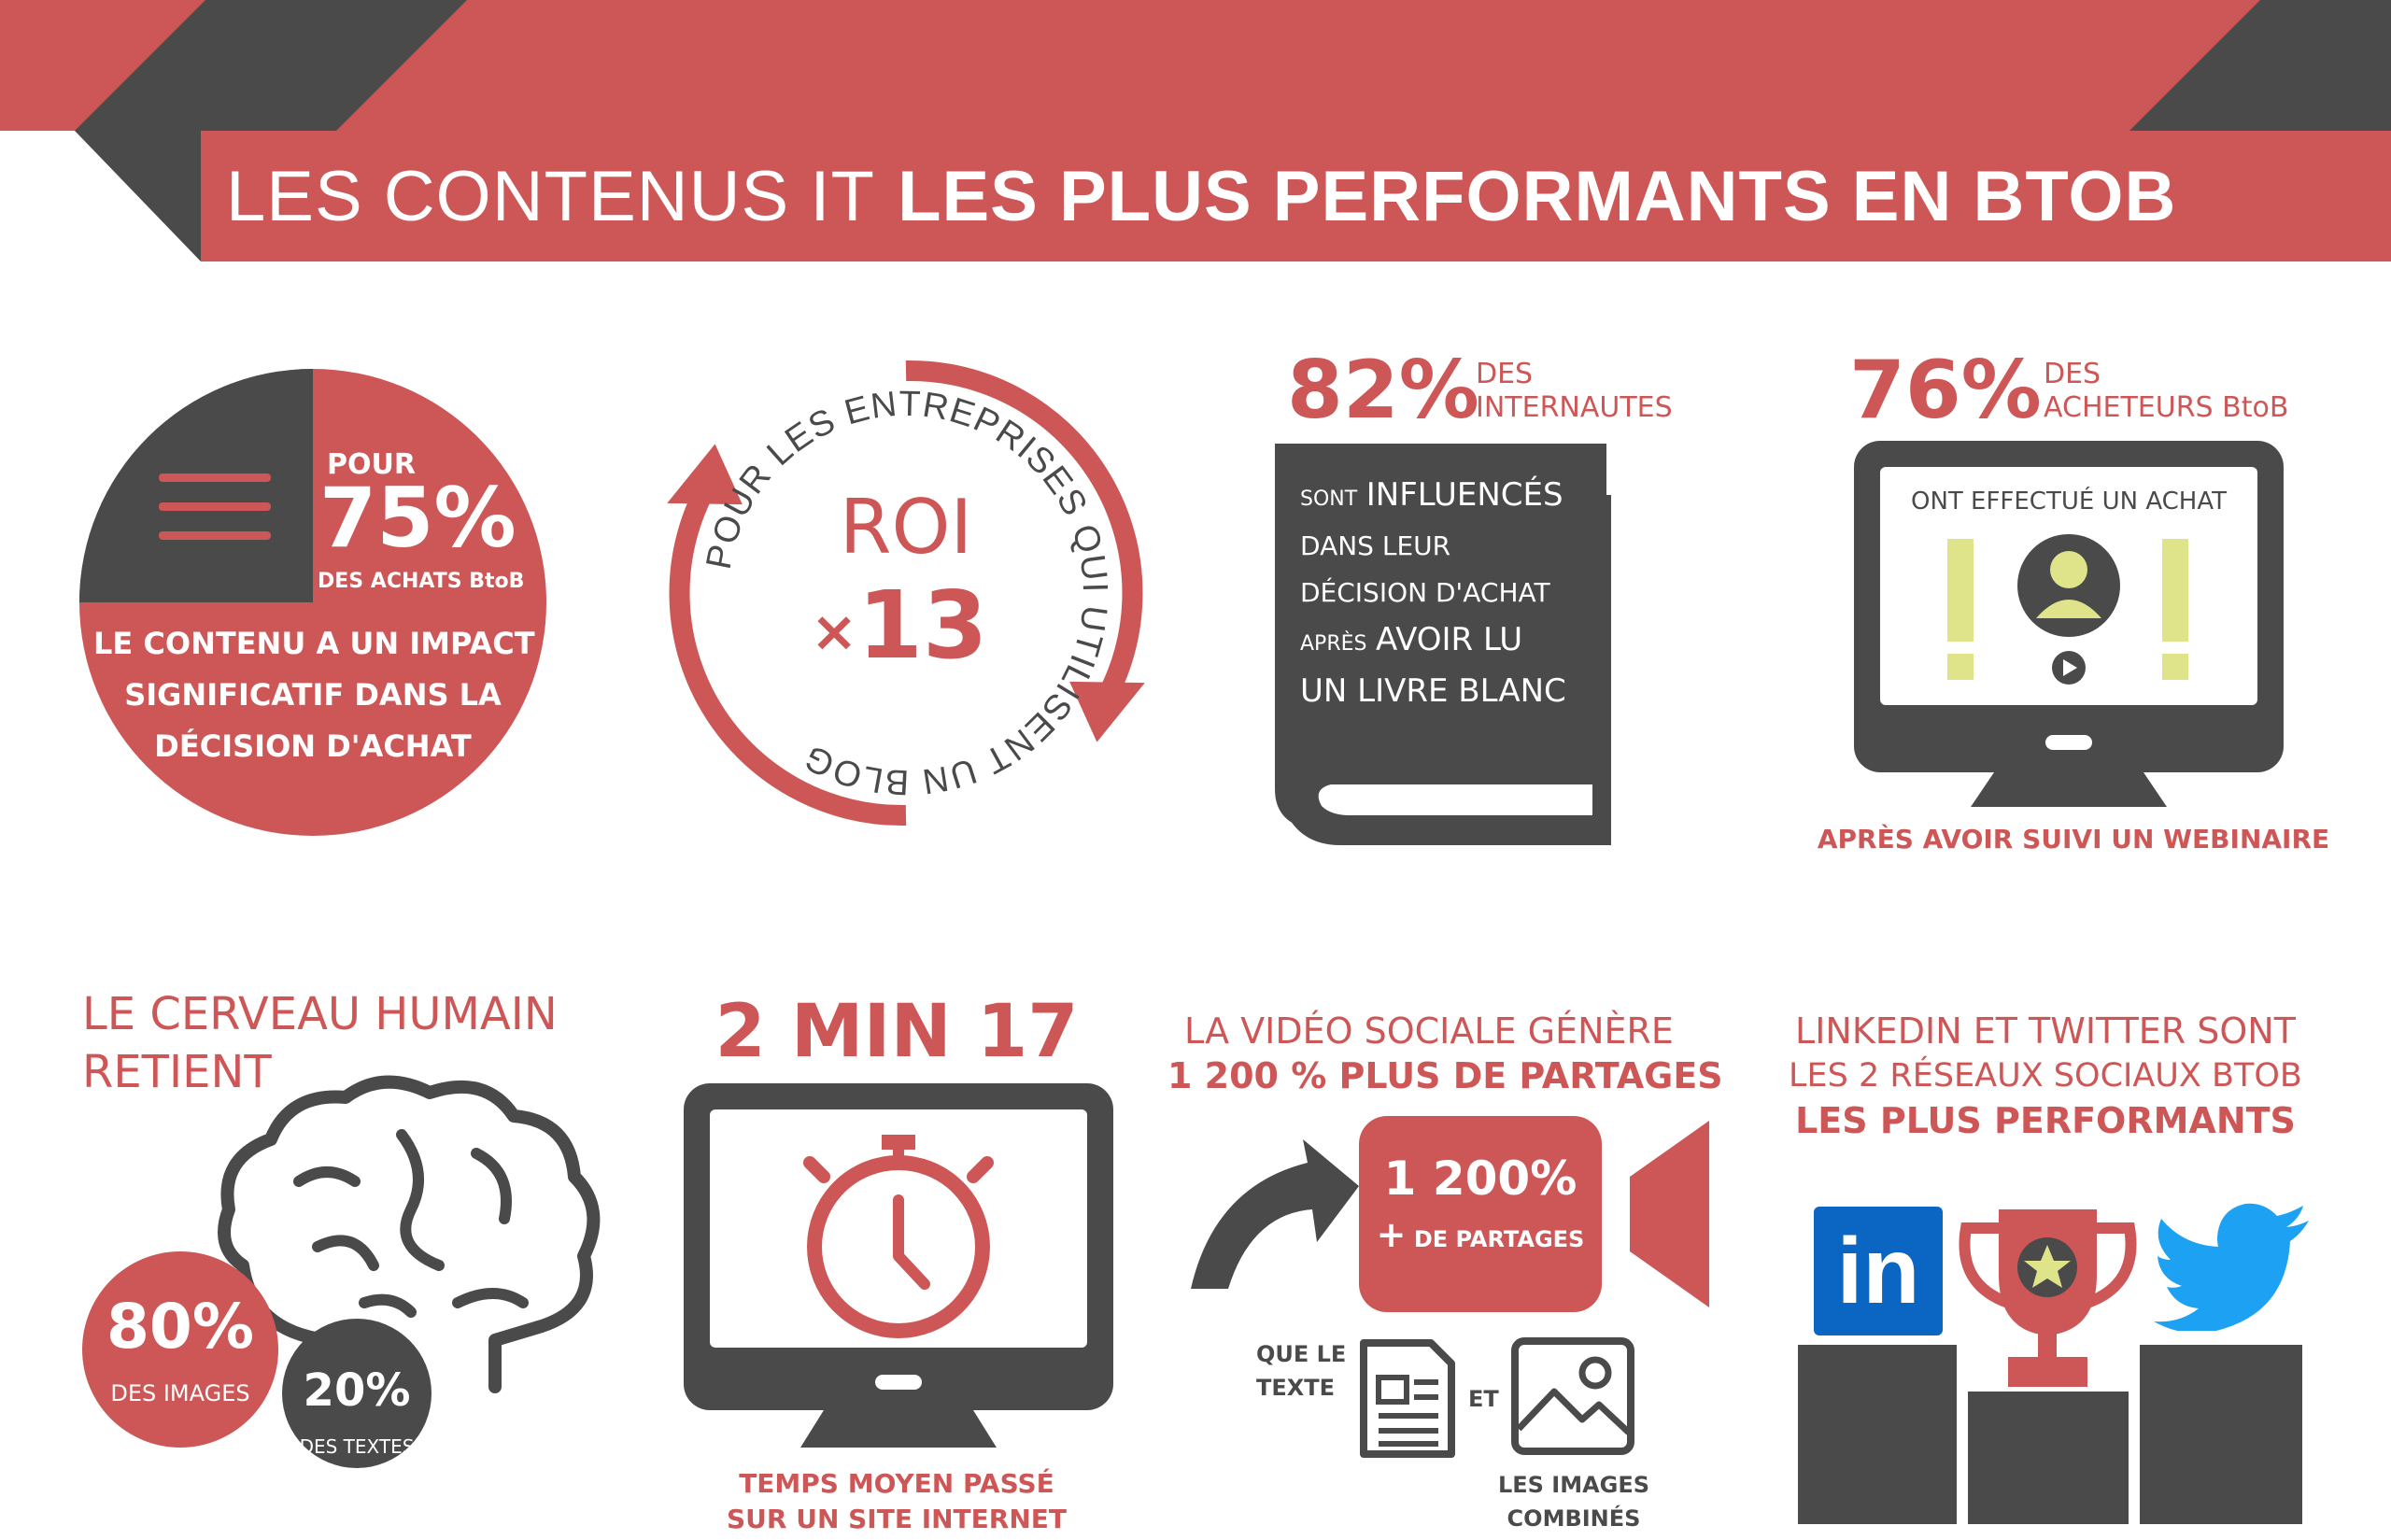 The image size is (2391, 1540). Describe the element at coordinates (551, 196) in the screenshot. I see `title-light: LES CONTENUS IT` at that location.